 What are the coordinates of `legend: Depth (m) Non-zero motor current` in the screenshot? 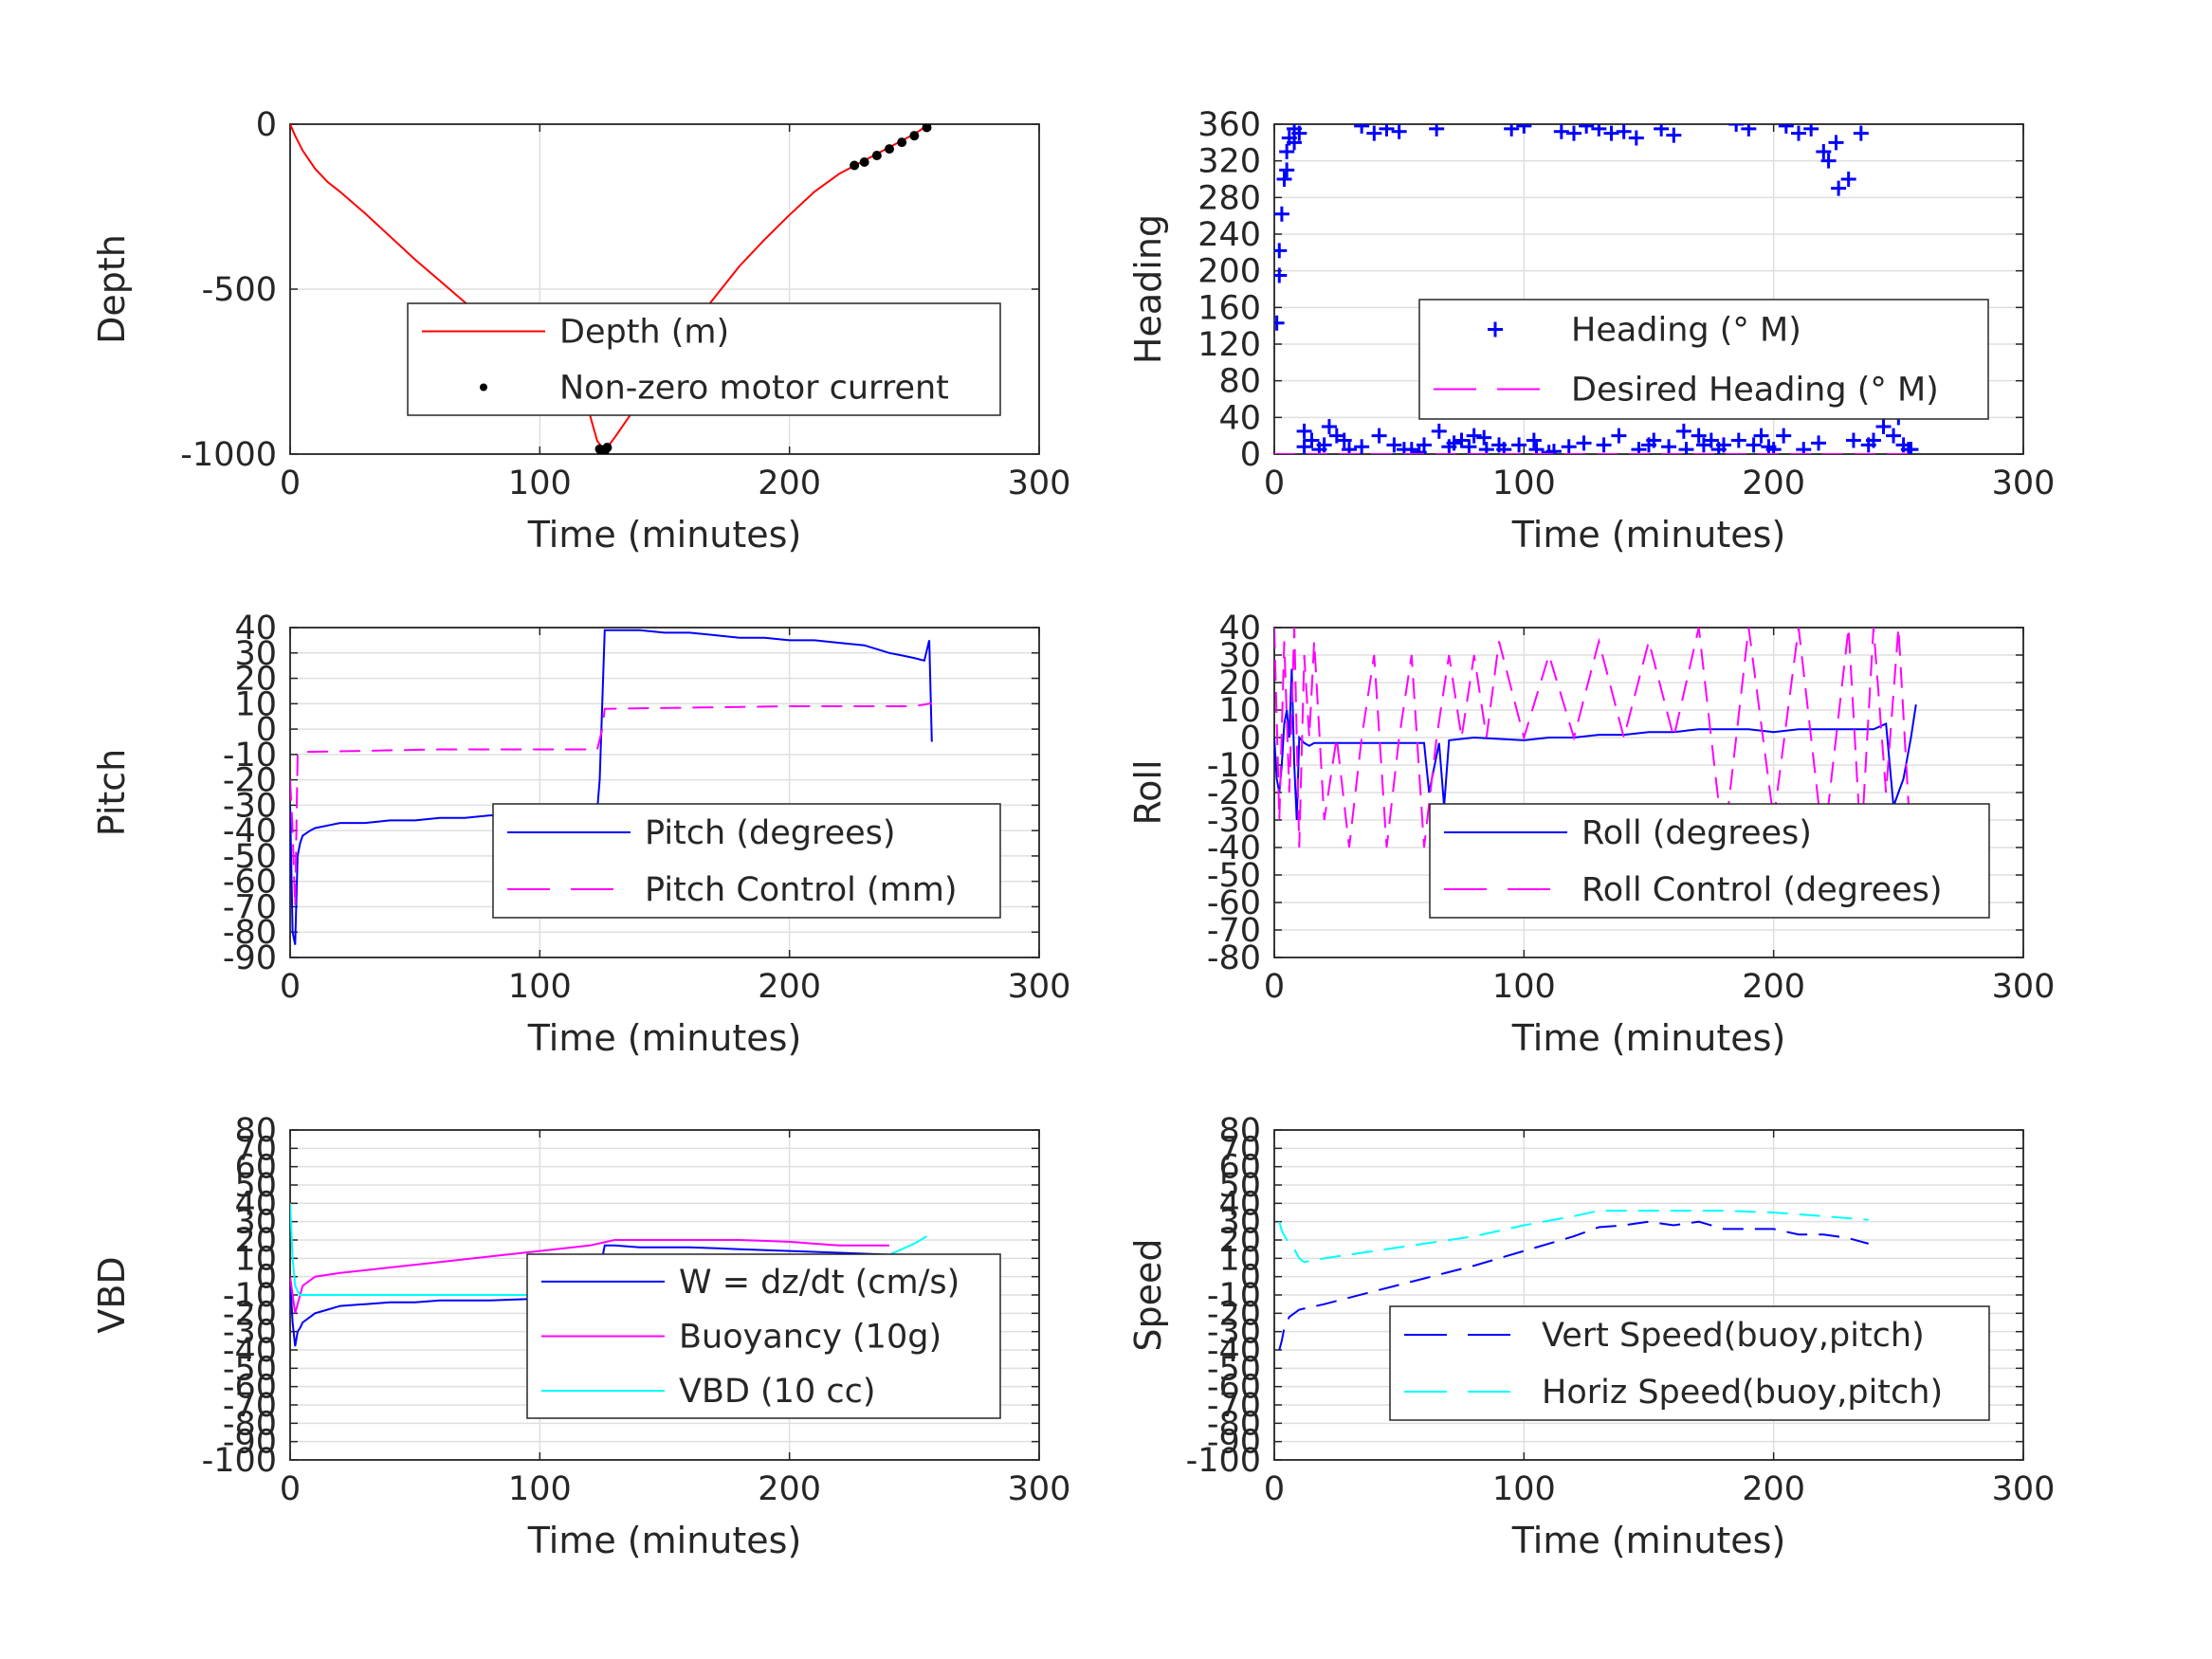 It's located at (704, 359).